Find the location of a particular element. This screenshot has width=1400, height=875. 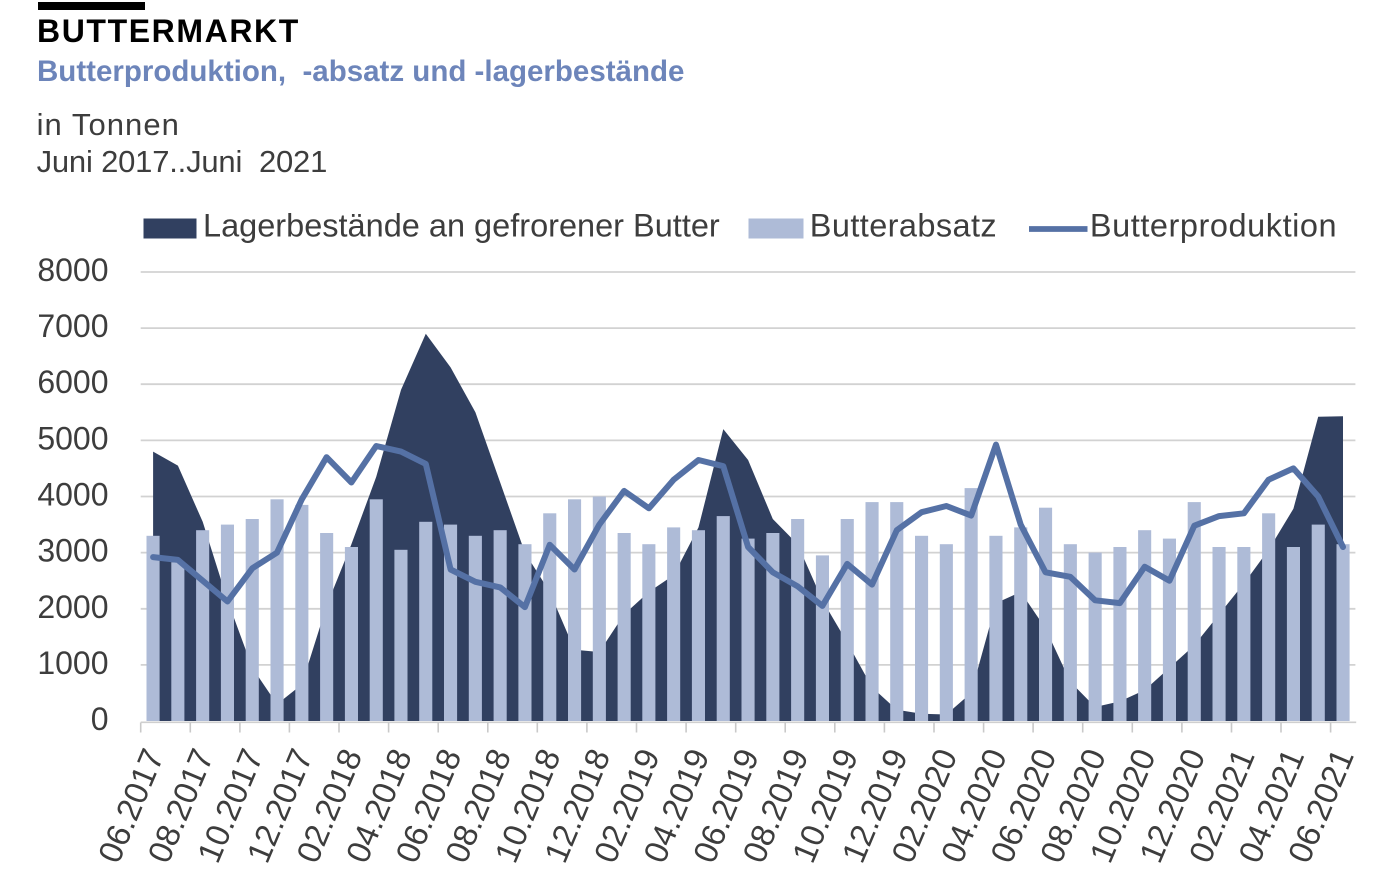

svg-text:Lagerbestände an gefrorener Bu: Lagerbestände an gefrorener Butter is located at coordinates (461, 226).